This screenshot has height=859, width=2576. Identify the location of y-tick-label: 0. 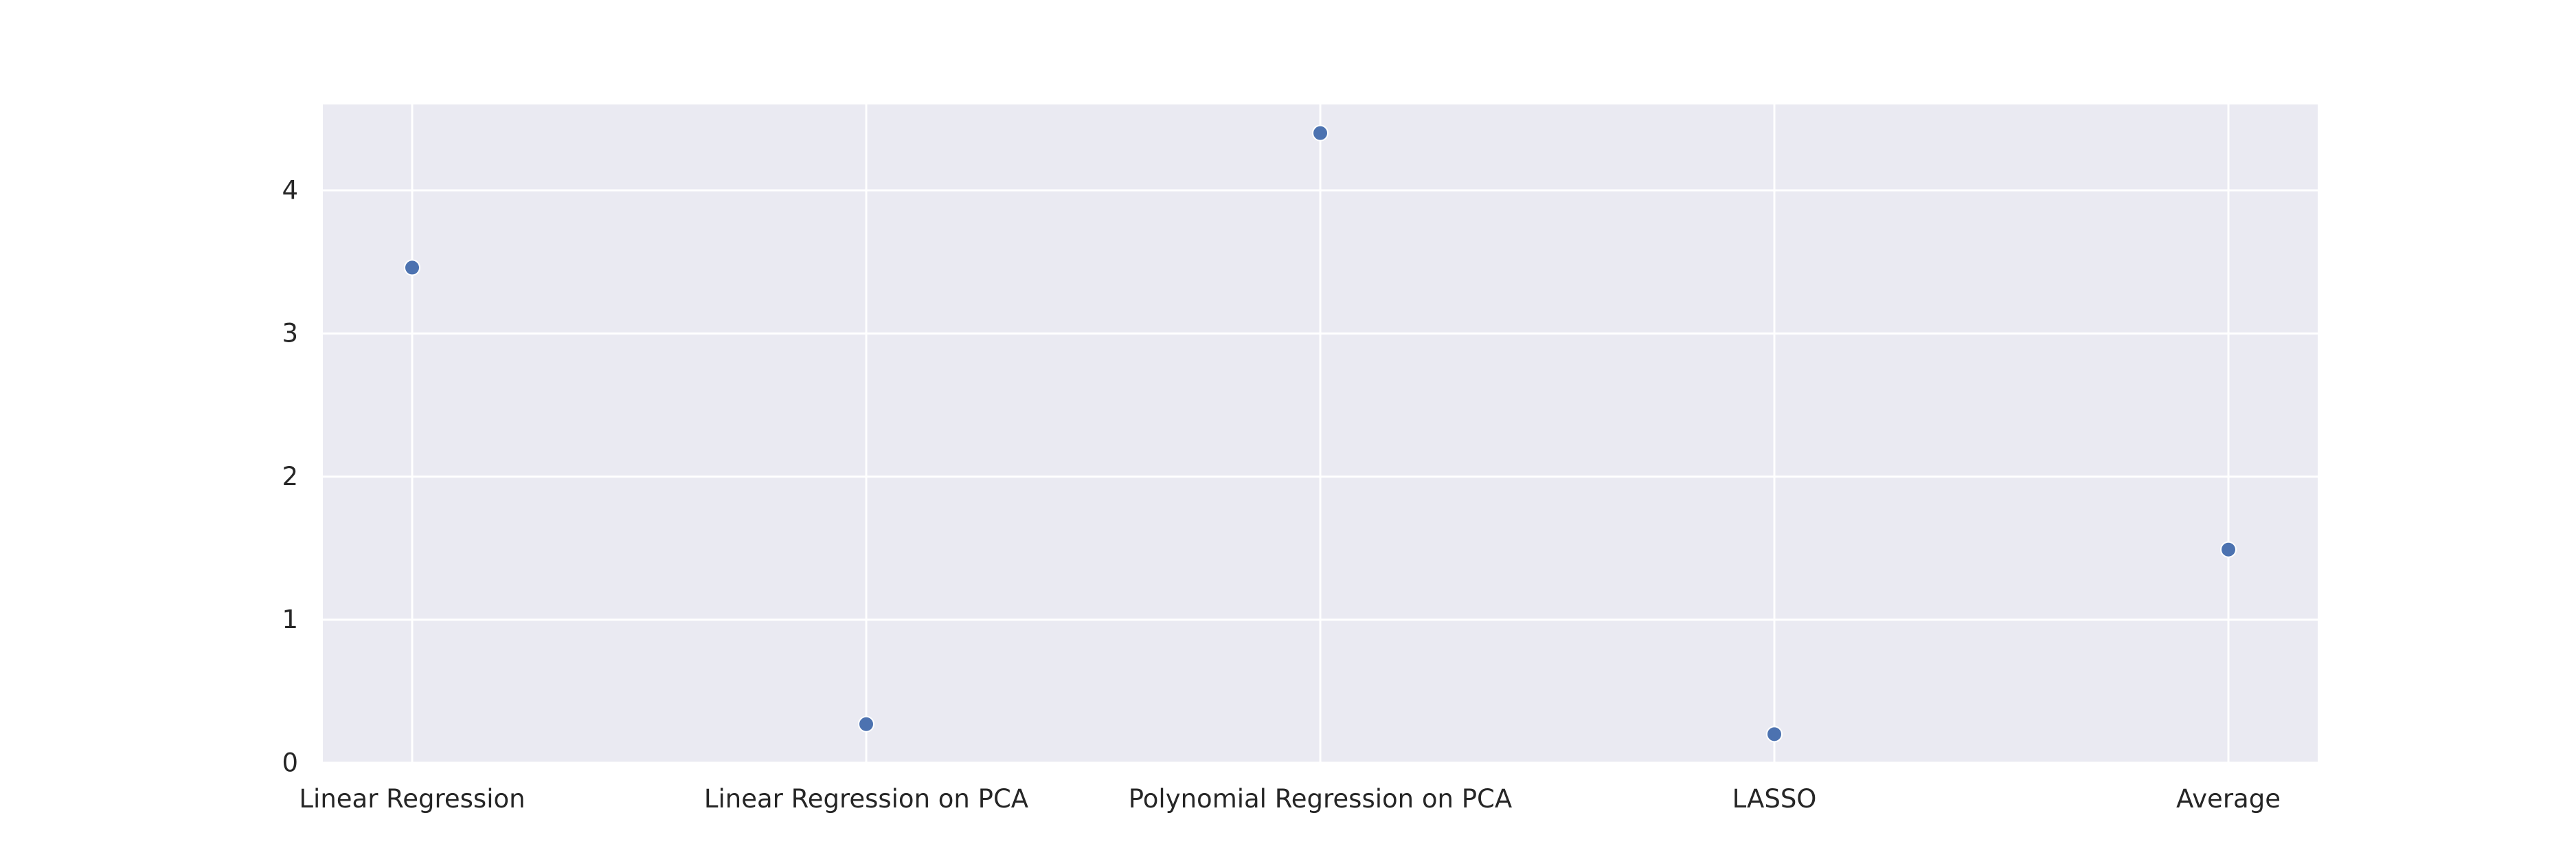
(290, 763).